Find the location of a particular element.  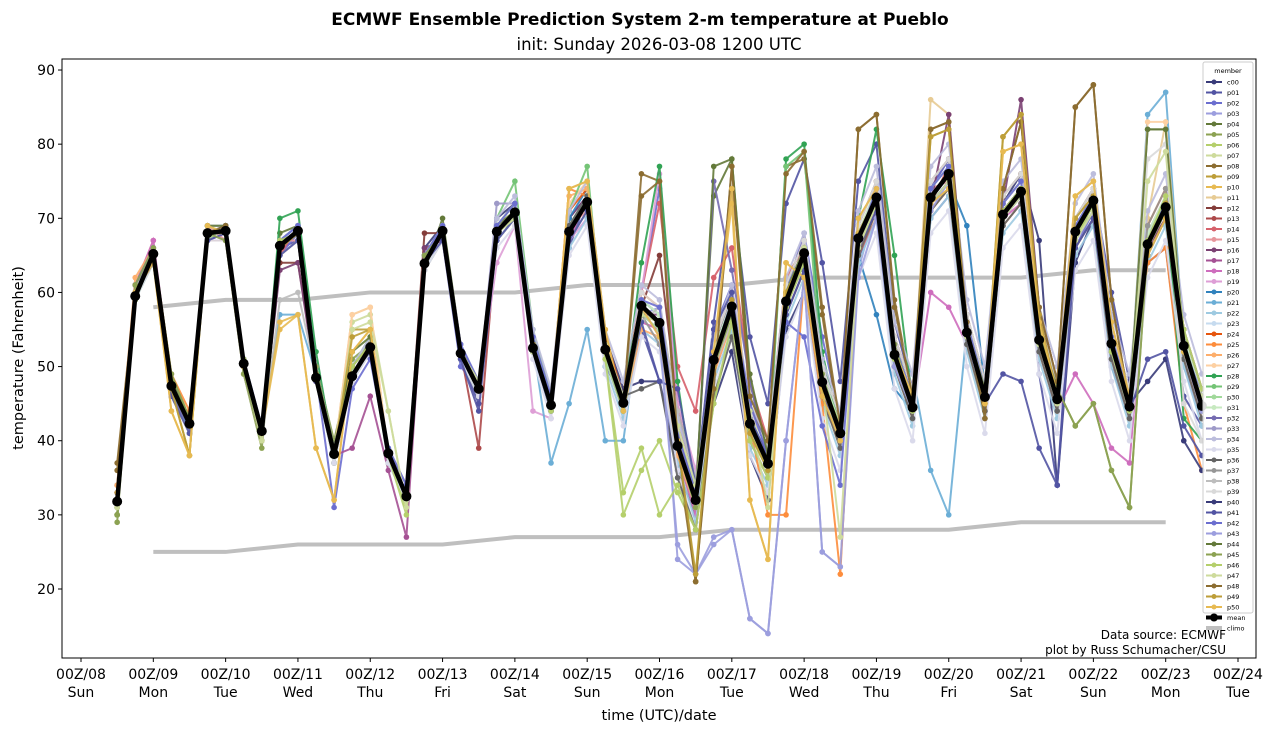

x-tick-day-label: Thu is located at coordinates (369, 693).